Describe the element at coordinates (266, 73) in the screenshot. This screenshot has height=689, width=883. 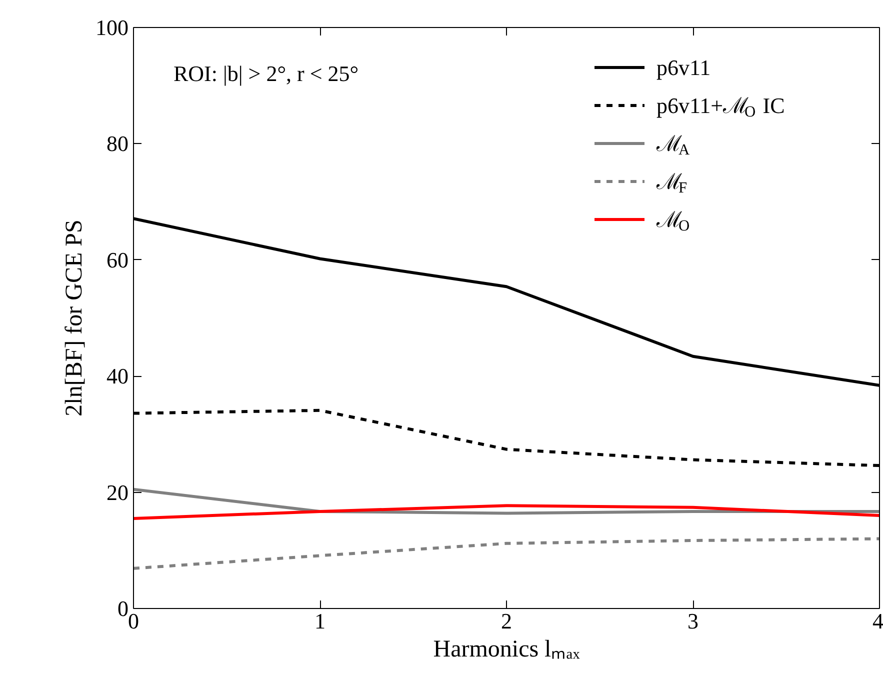
I see `annotation: ROI: |b| > 2°, r < 25°` at that location.